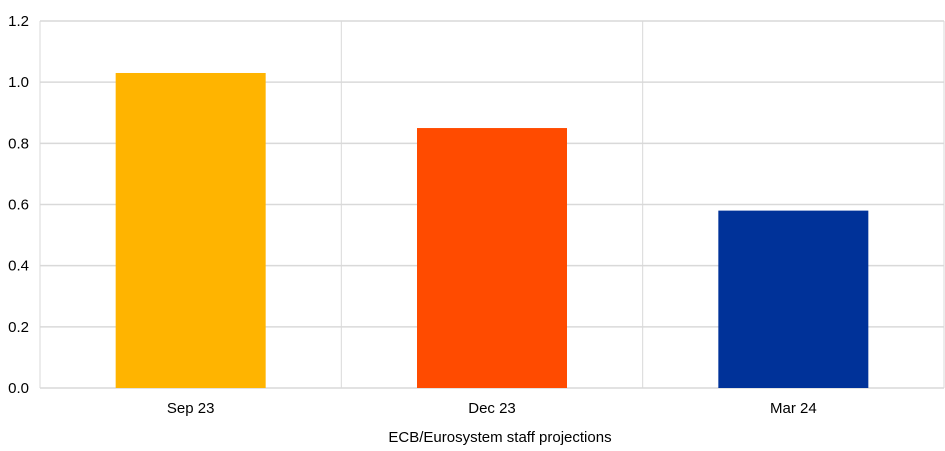 The image size is (945, 451). I want to click on y-tick-label: 0.6, so click(18, 205).